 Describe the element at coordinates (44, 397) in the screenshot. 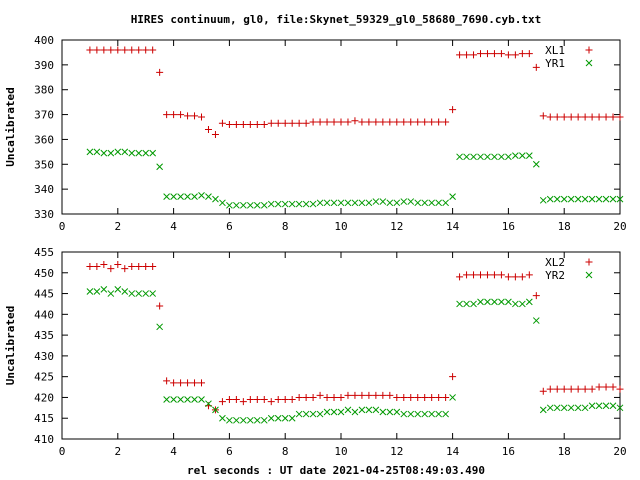

I see `y-tick-label: 420` at that location.